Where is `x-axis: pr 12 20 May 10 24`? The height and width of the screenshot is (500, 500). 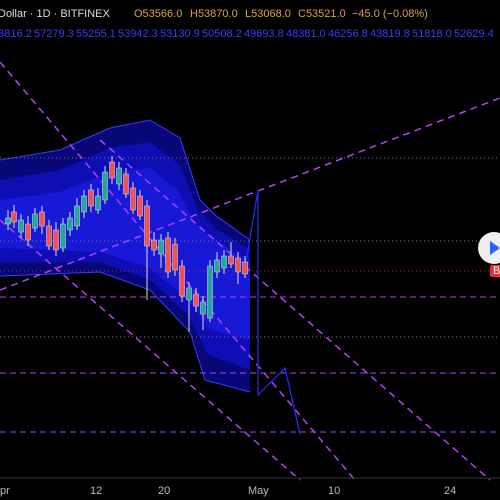 x-axis: pr 12 20 May 10 24 is located at coordinates (228, 491).